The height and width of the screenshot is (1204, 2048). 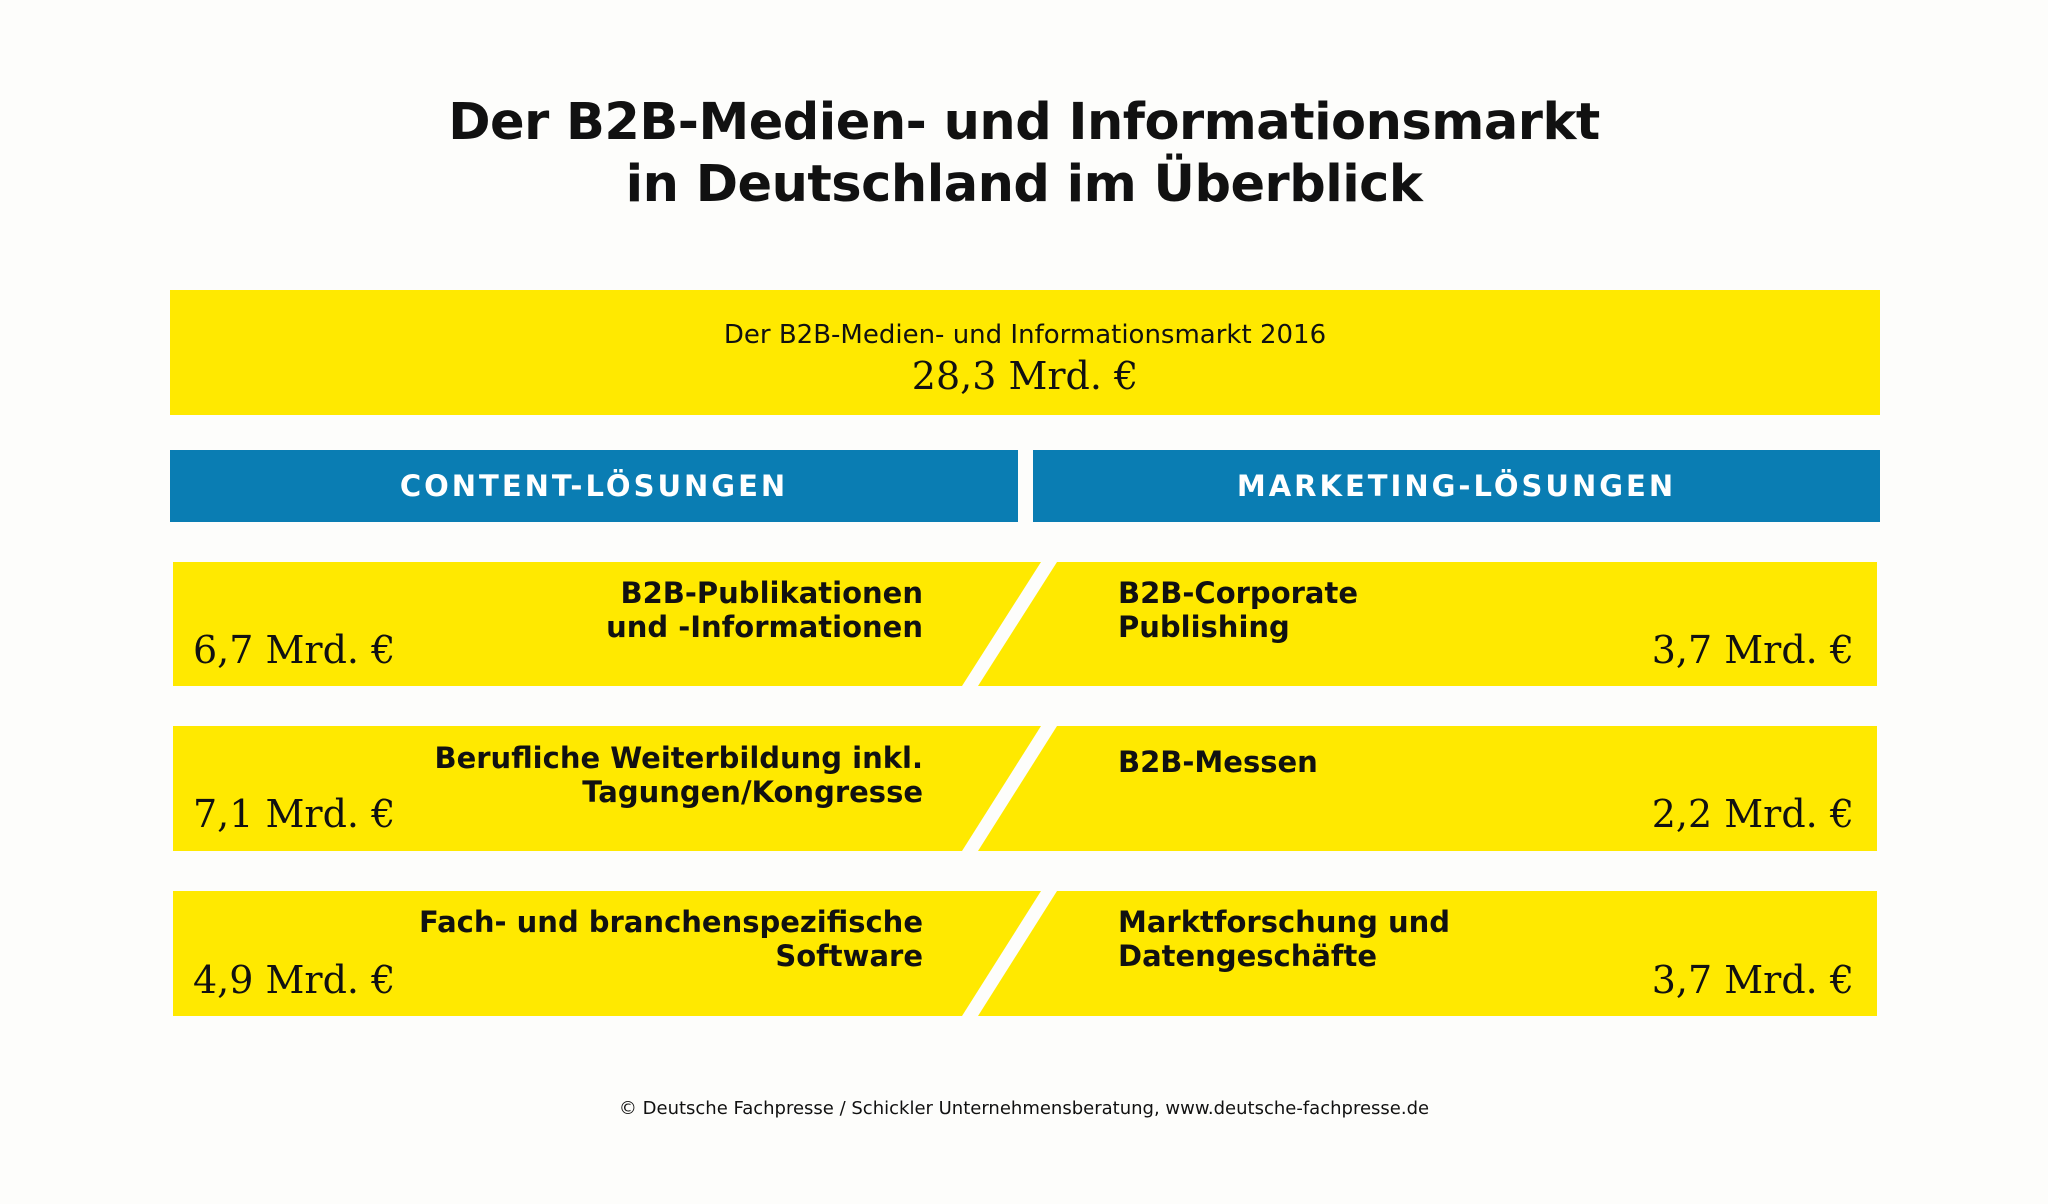 What do you see at coordinates (294, 650) in the screenshot?
I see `content-segment-value-1: 6,7 Mrd. €` at bounding box center [294, 650].